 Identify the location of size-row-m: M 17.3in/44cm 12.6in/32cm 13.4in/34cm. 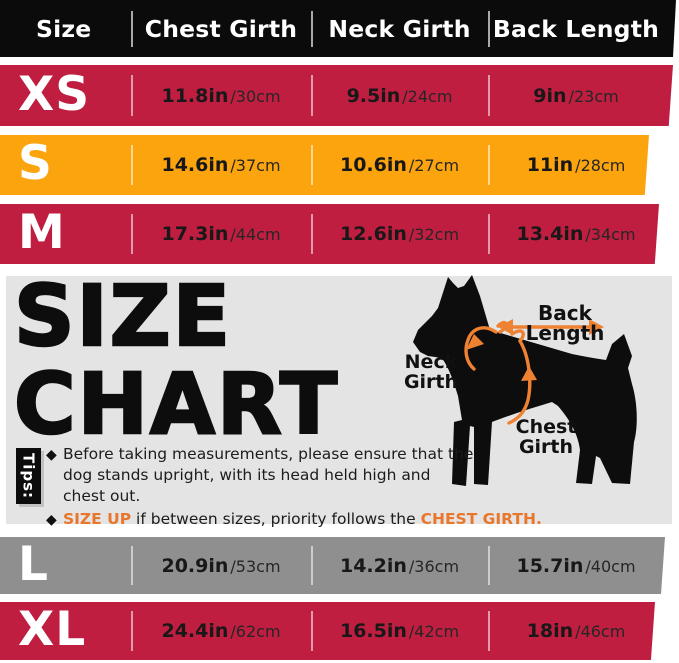
(339, 234).